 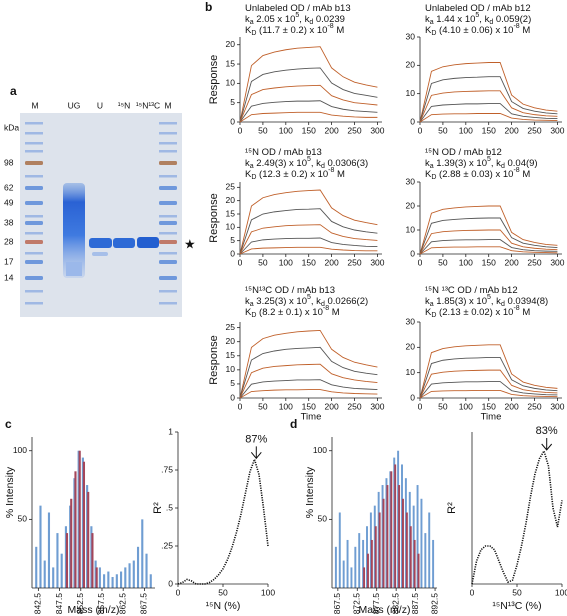 I want to click on subscript: d, so click(x=311, y=22).